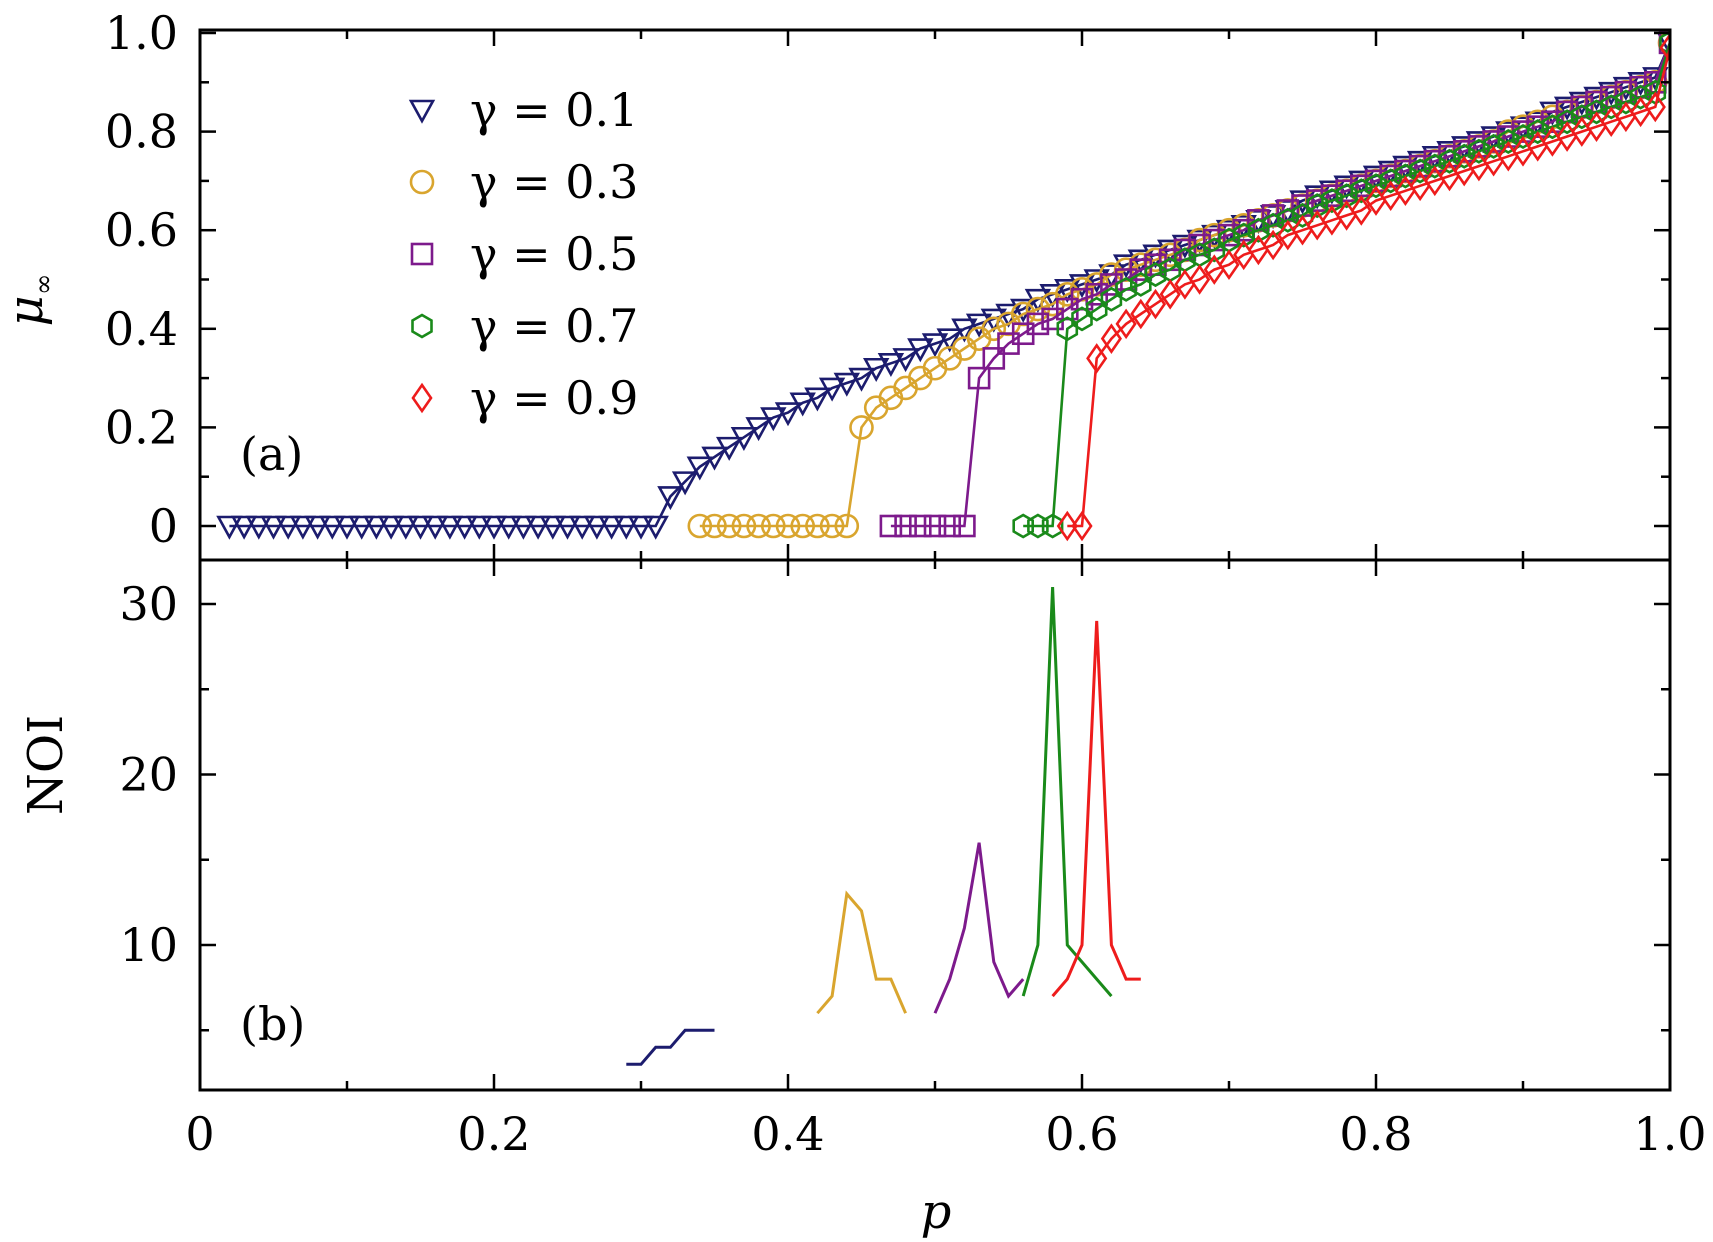 This screenshot has height=1242, width=1713. I want to click on panel-a-y-tick-label: 0.8, so click(141, 132).